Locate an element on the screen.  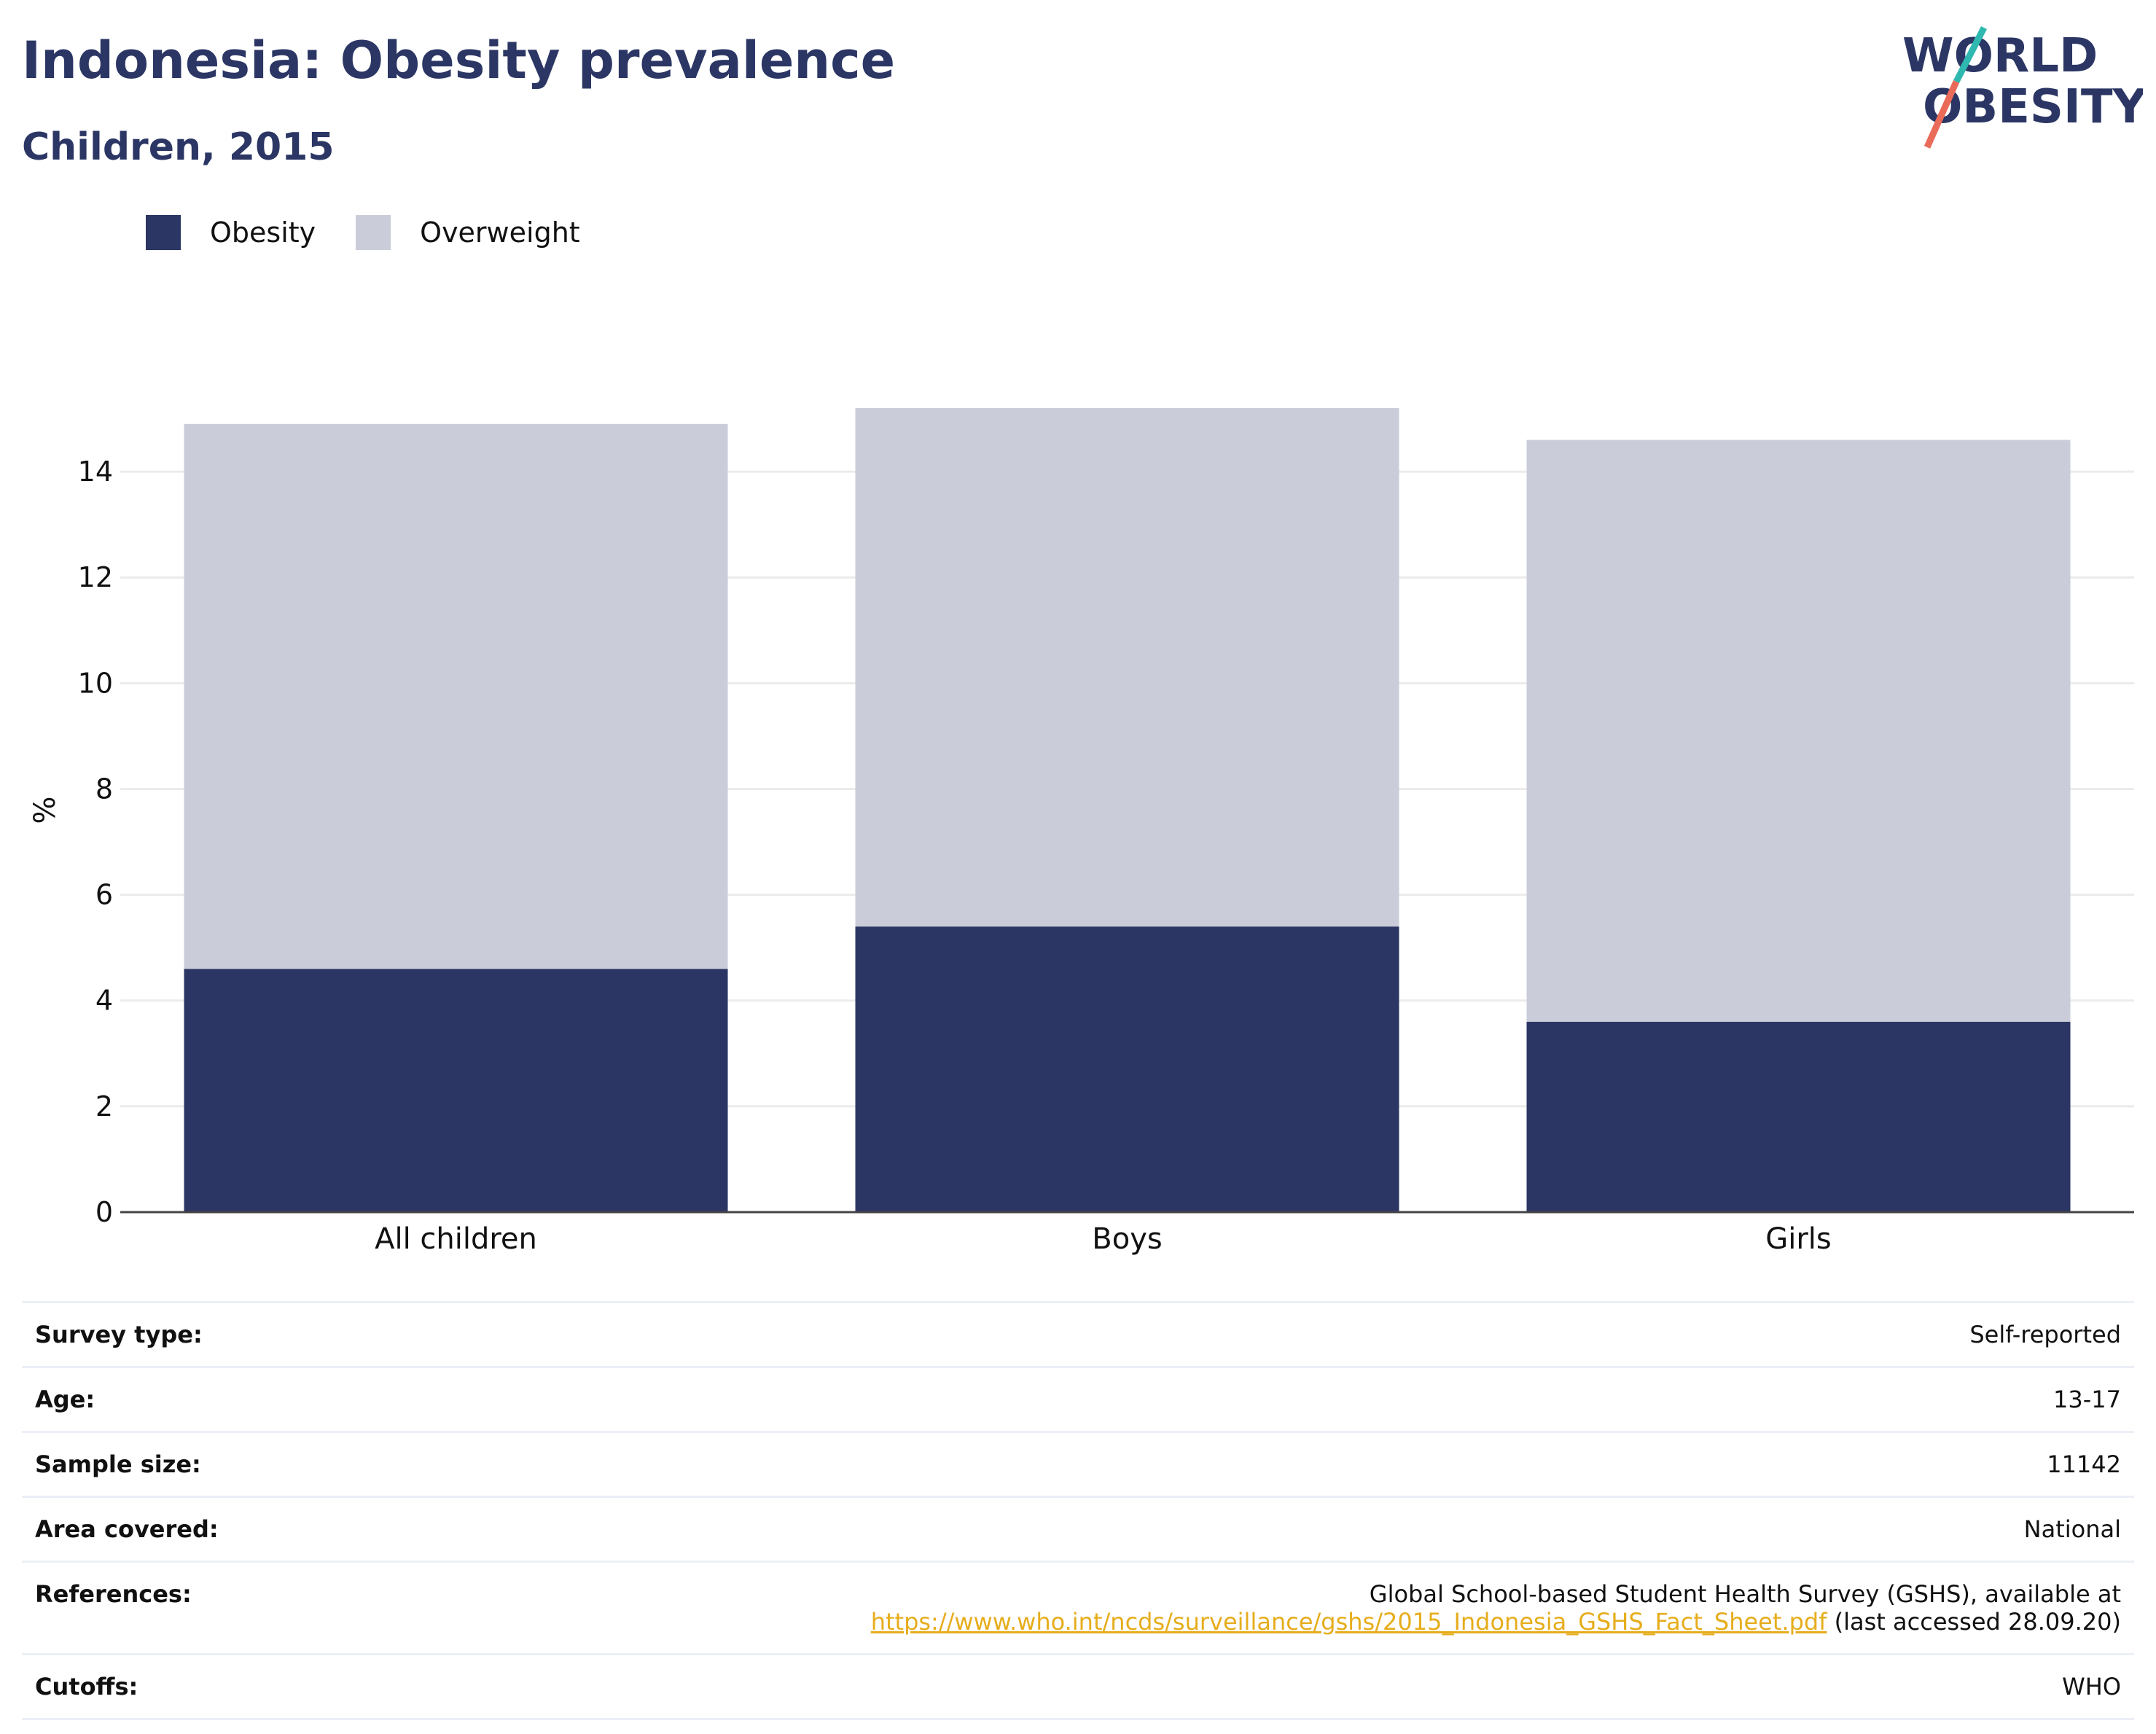
info-value: Self-reported is located at coordinates (2045, 1334).